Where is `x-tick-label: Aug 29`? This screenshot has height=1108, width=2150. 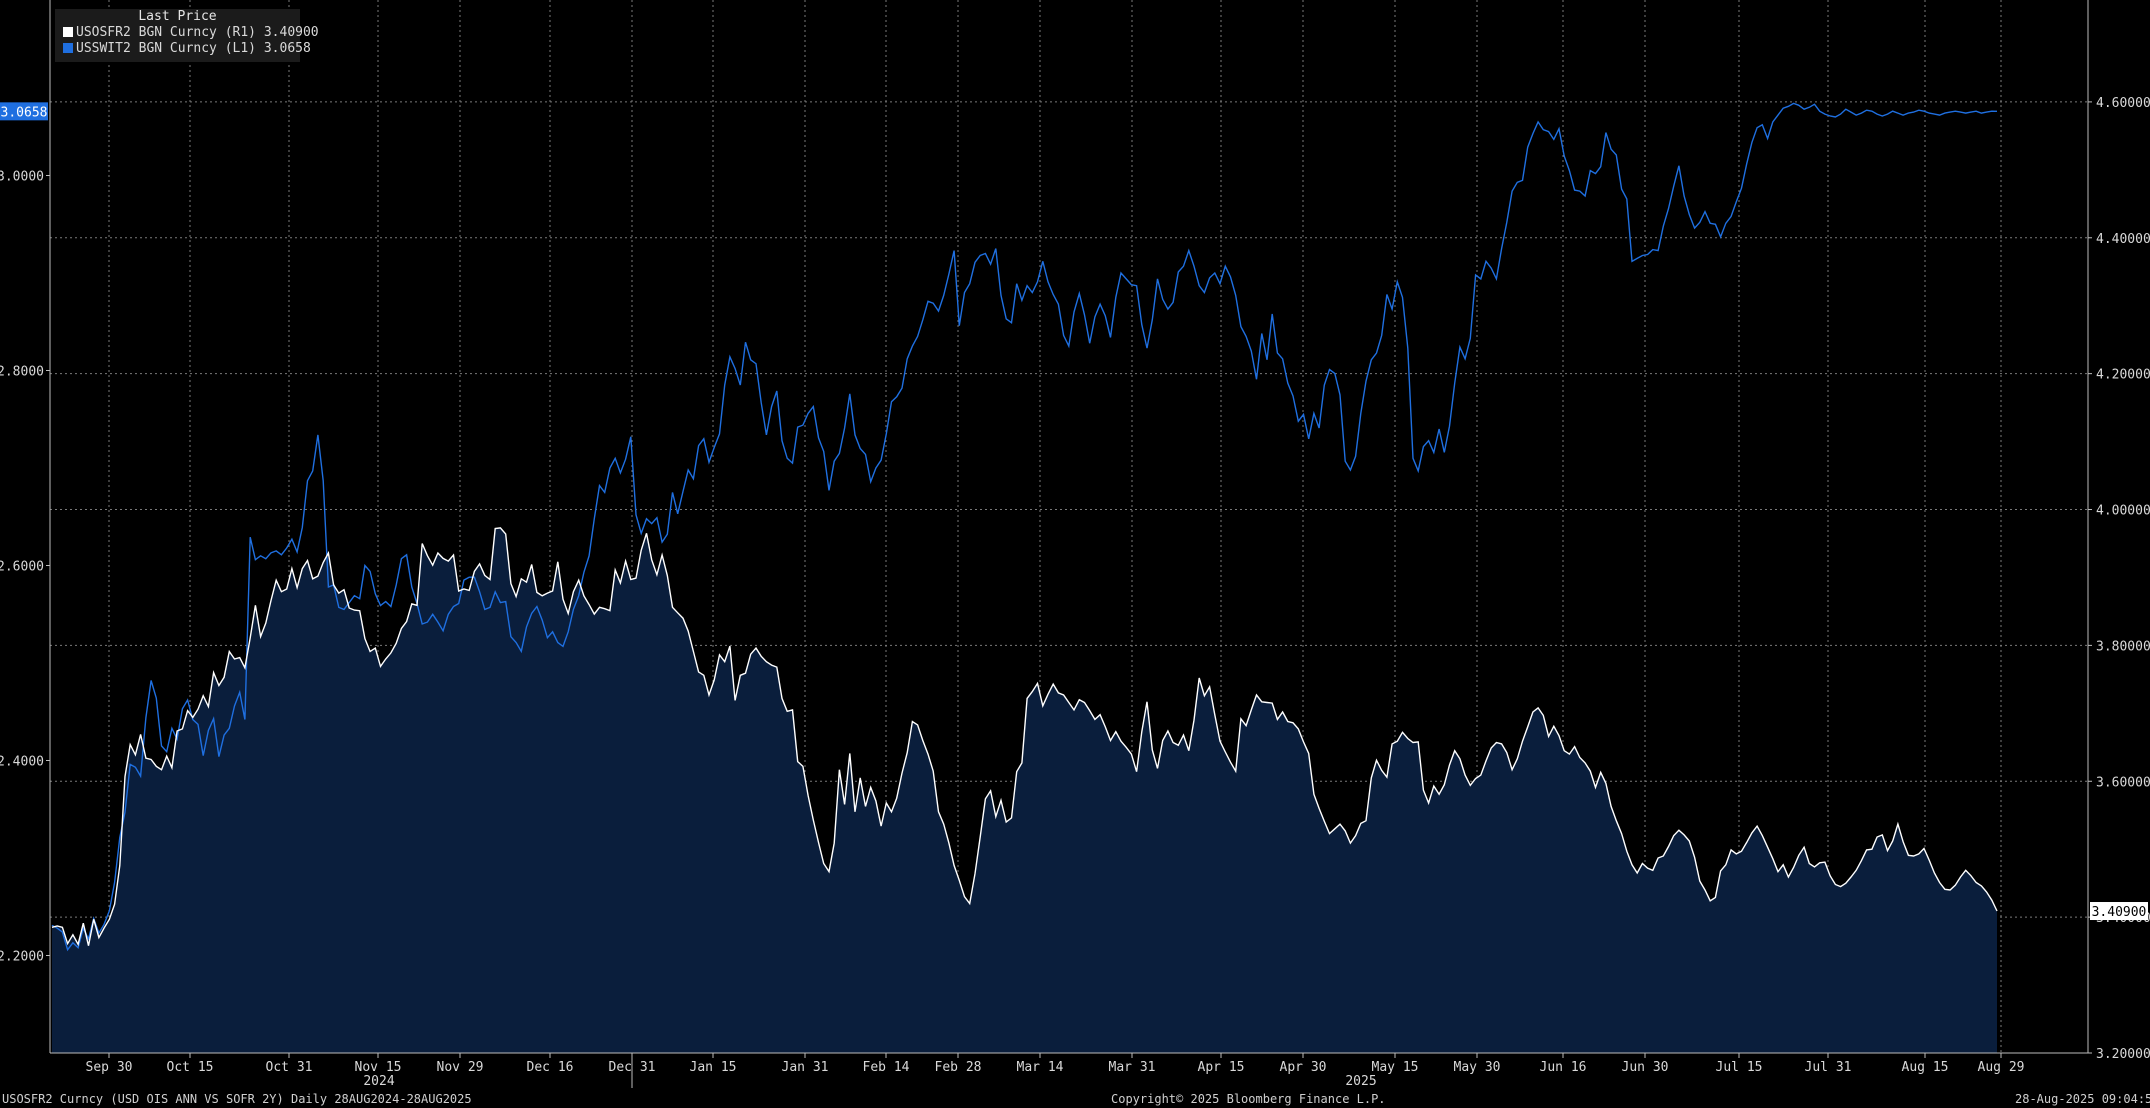
x-tick-label: Aug 29 is located at coordinates (2001, 1067).